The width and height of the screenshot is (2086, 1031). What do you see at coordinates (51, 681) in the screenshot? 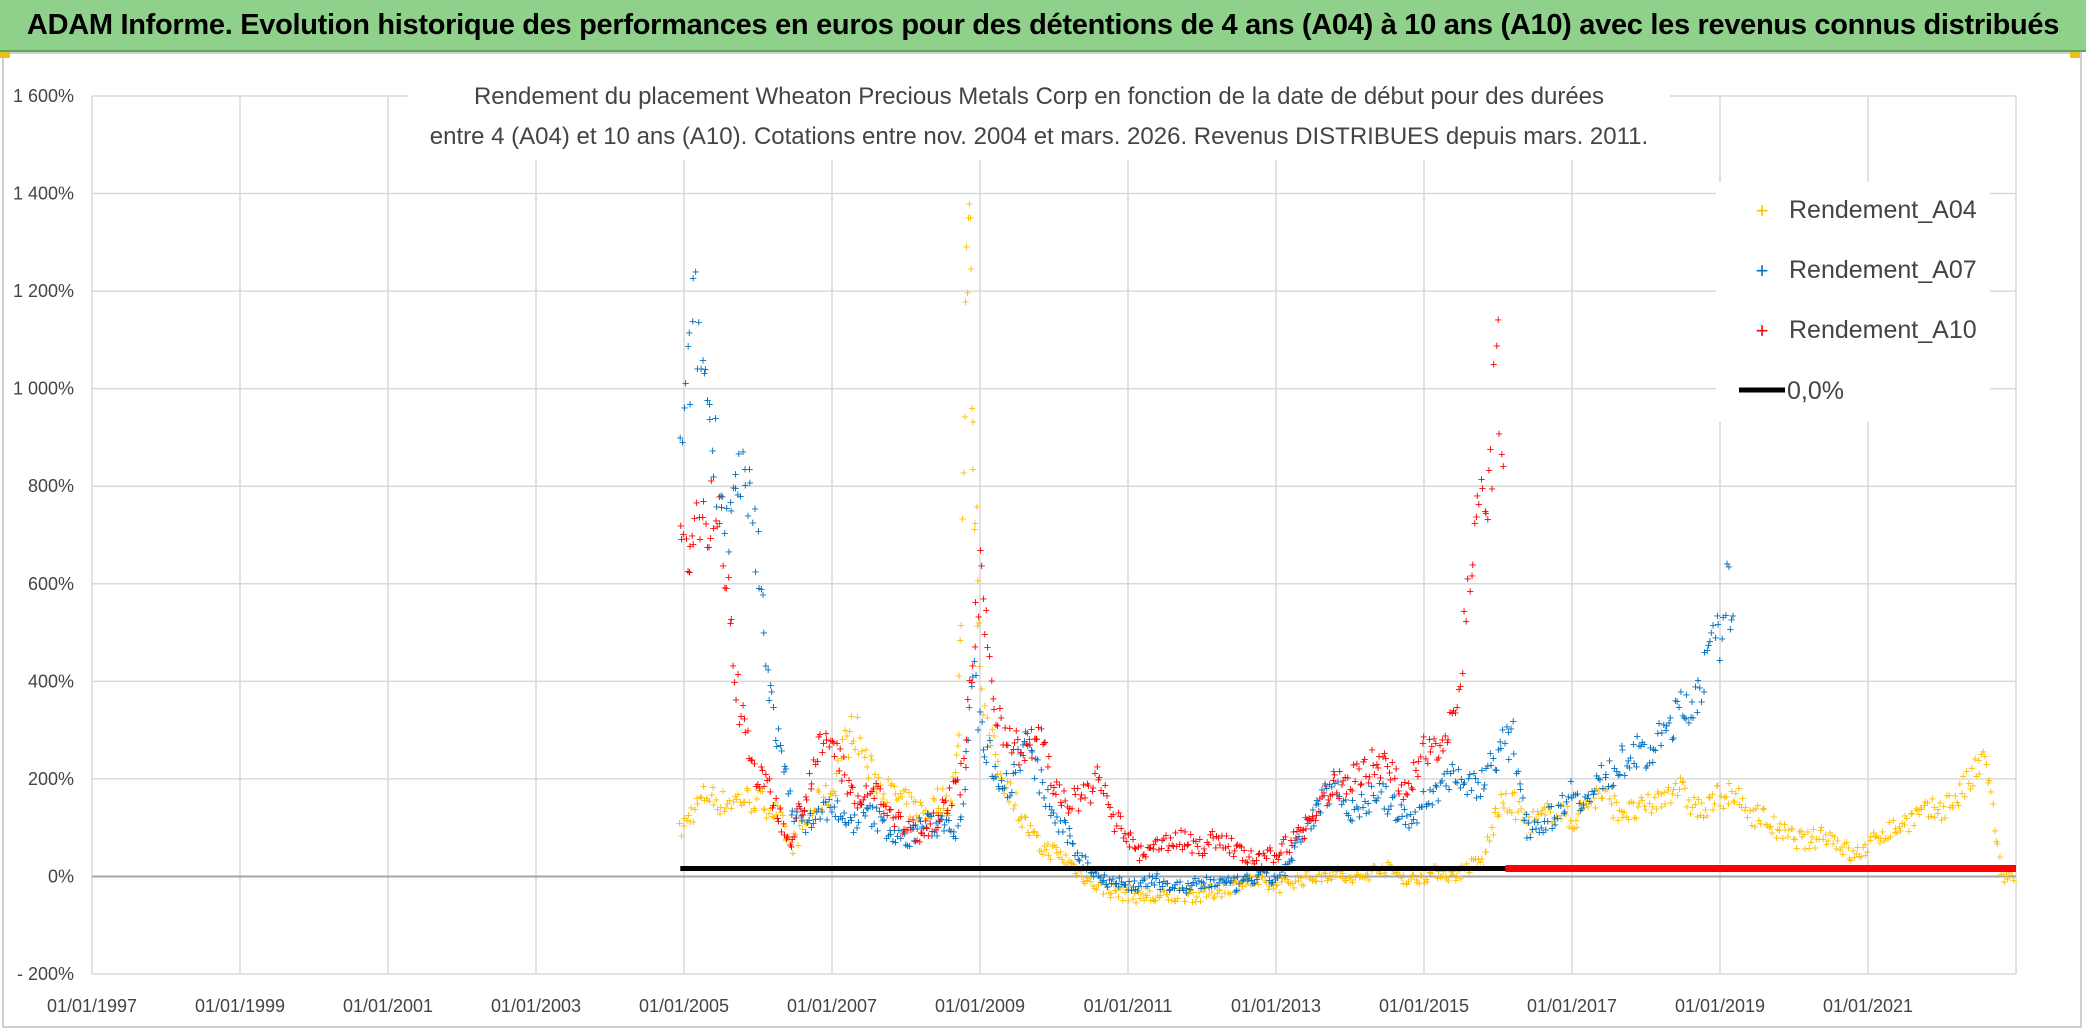
I see `y-tick-label: 400%` at bounding box center [51, 681].